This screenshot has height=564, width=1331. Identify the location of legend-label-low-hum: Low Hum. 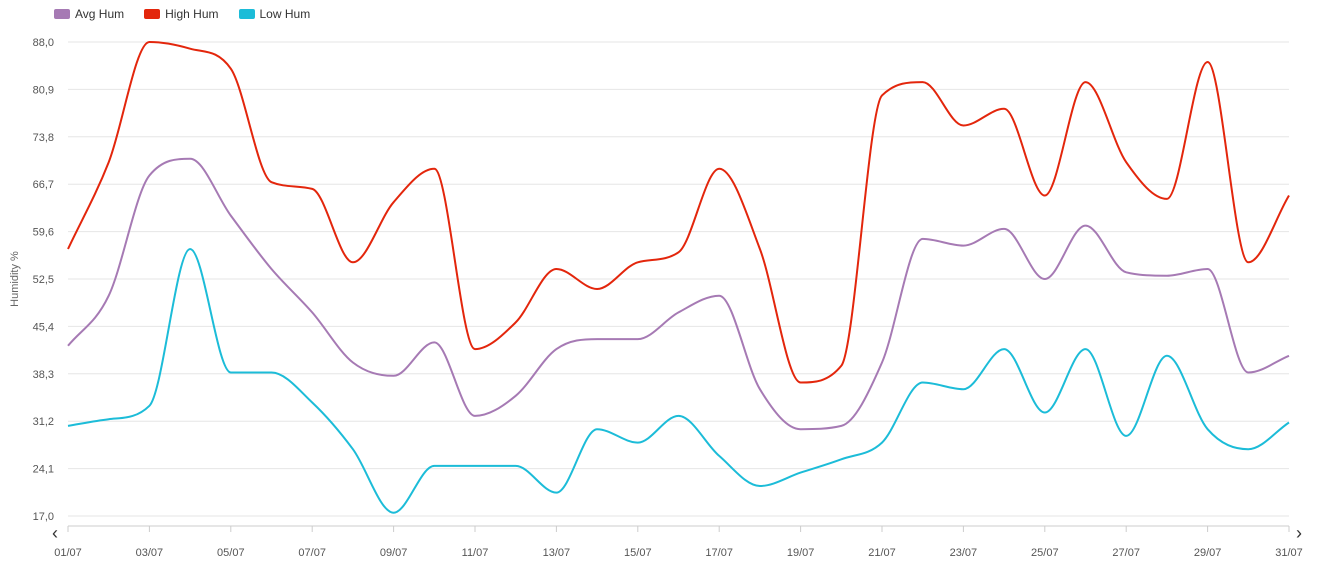
(285, 14).